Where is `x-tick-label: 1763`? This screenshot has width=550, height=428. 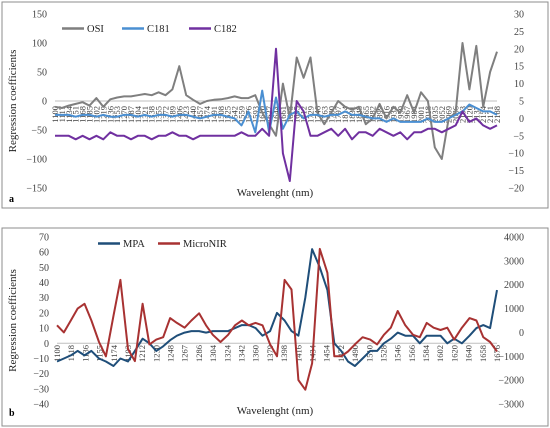 x-tick-label: 1763 is located at coordinates (324, 114).